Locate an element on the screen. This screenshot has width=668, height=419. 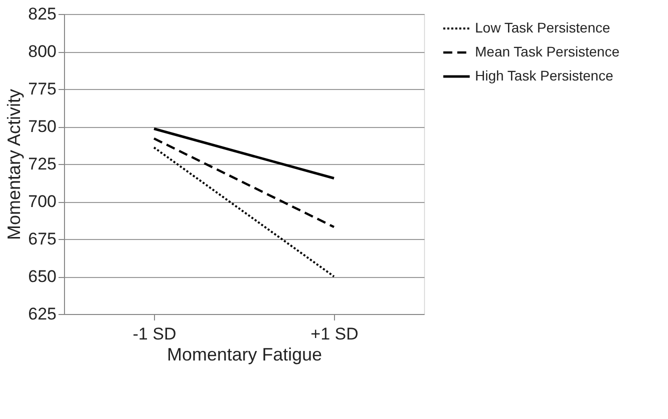
y-tick-label: 725 is located at coordinates (42, 164).